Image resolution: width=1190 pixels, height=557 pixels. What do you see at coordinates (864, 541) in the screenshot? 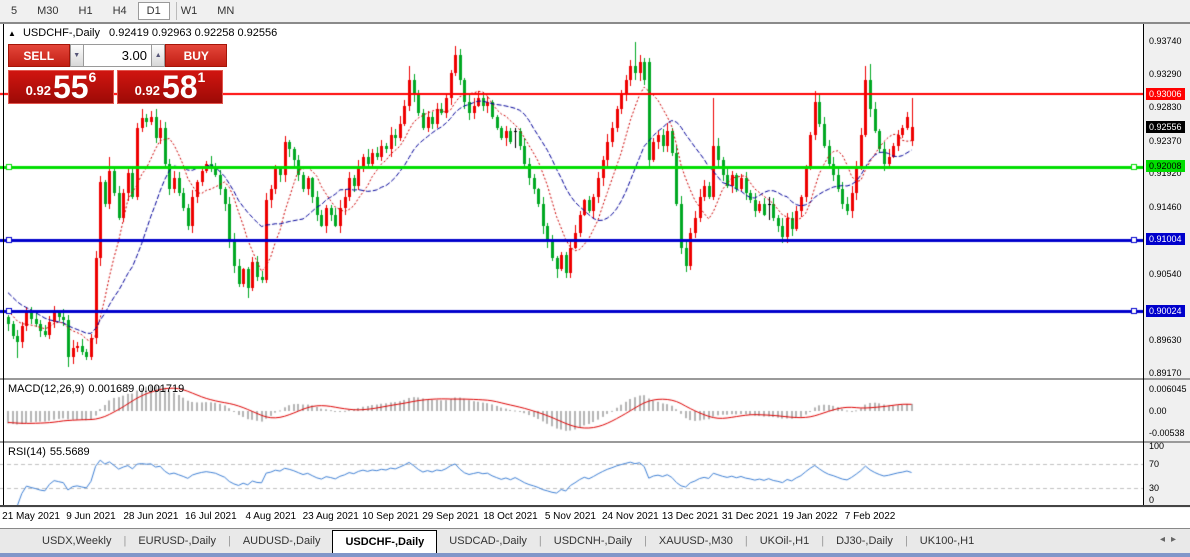
I see `chart-tab-dj30: DJ30-,Daily` at bounding box center [864, 541].